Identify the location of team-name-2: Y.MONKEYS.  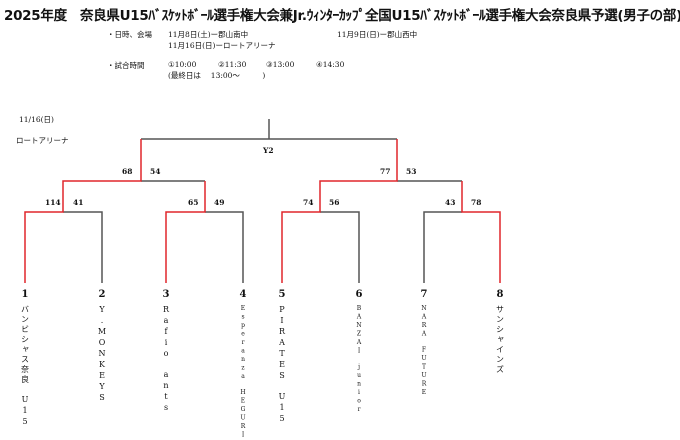
(102, 354).